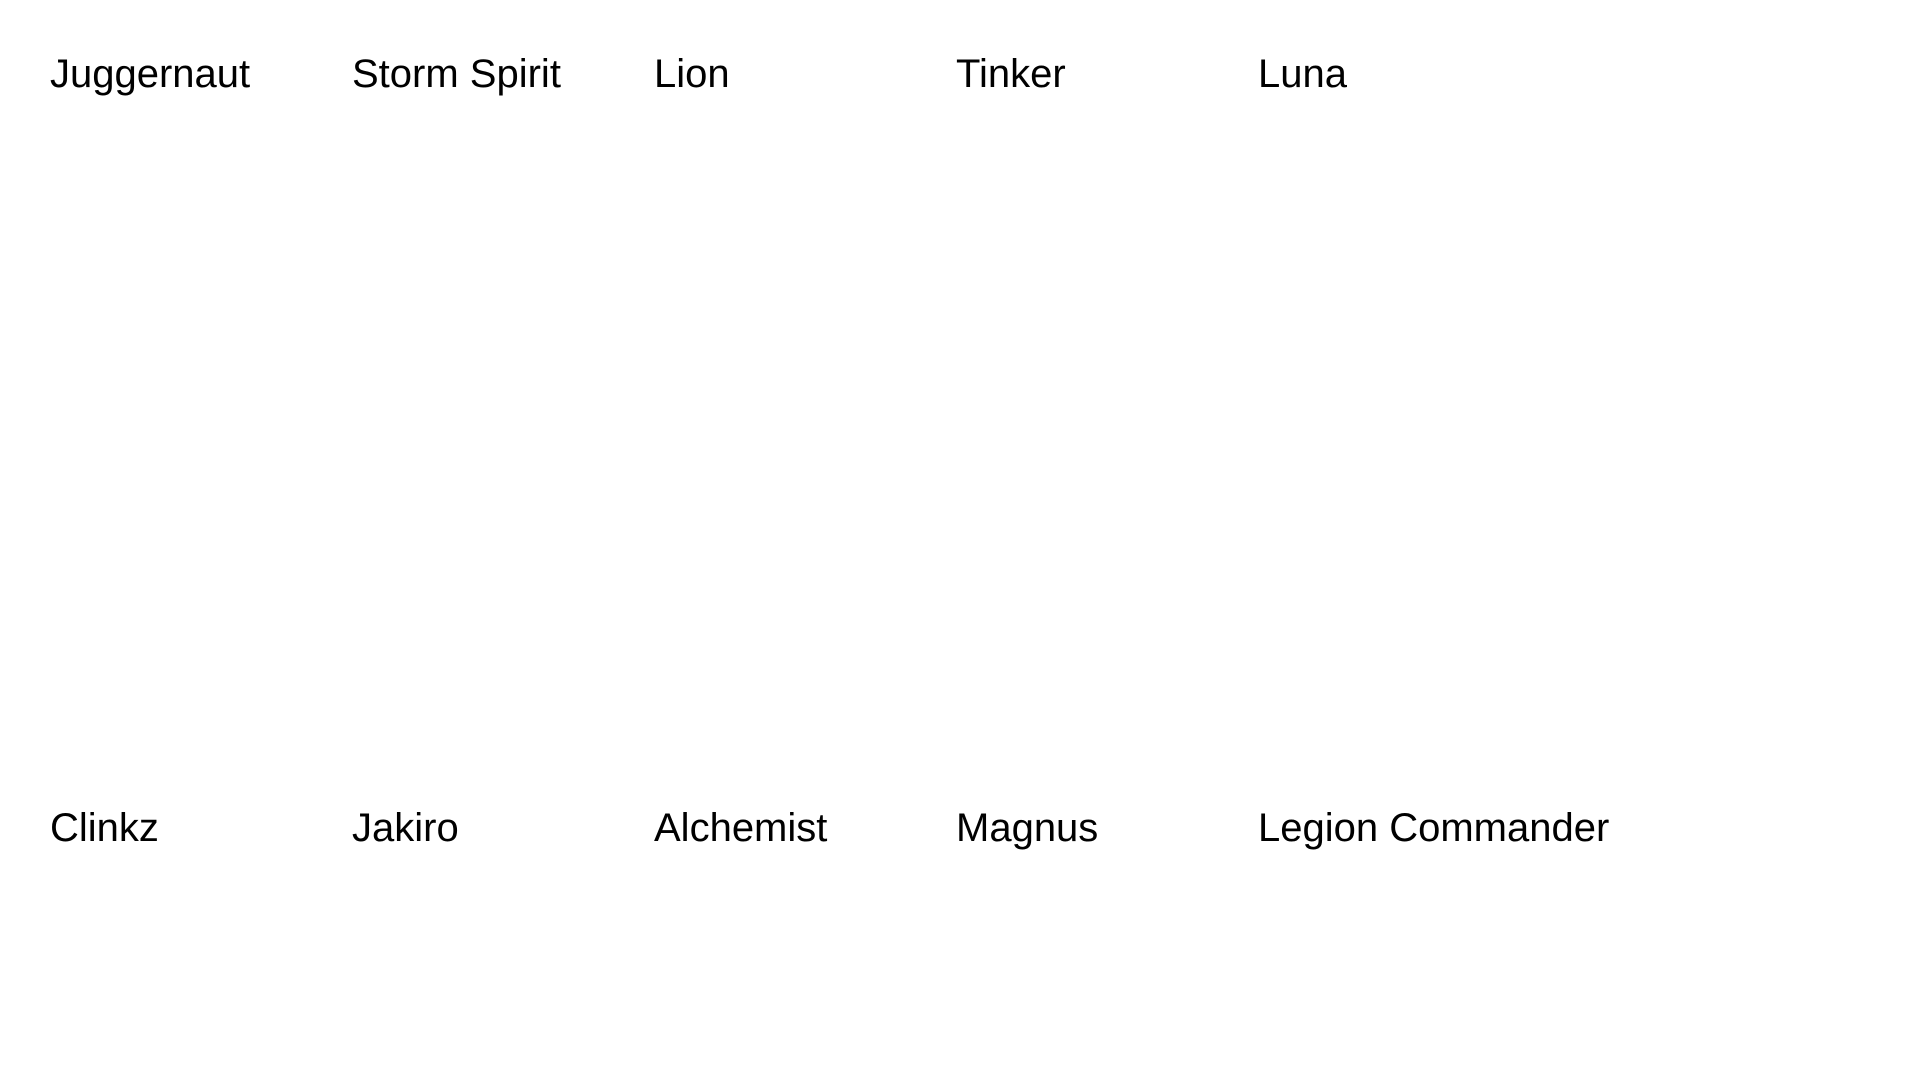  I want to click on hero-juggernaut: Juggernaut, so click(150, 74).